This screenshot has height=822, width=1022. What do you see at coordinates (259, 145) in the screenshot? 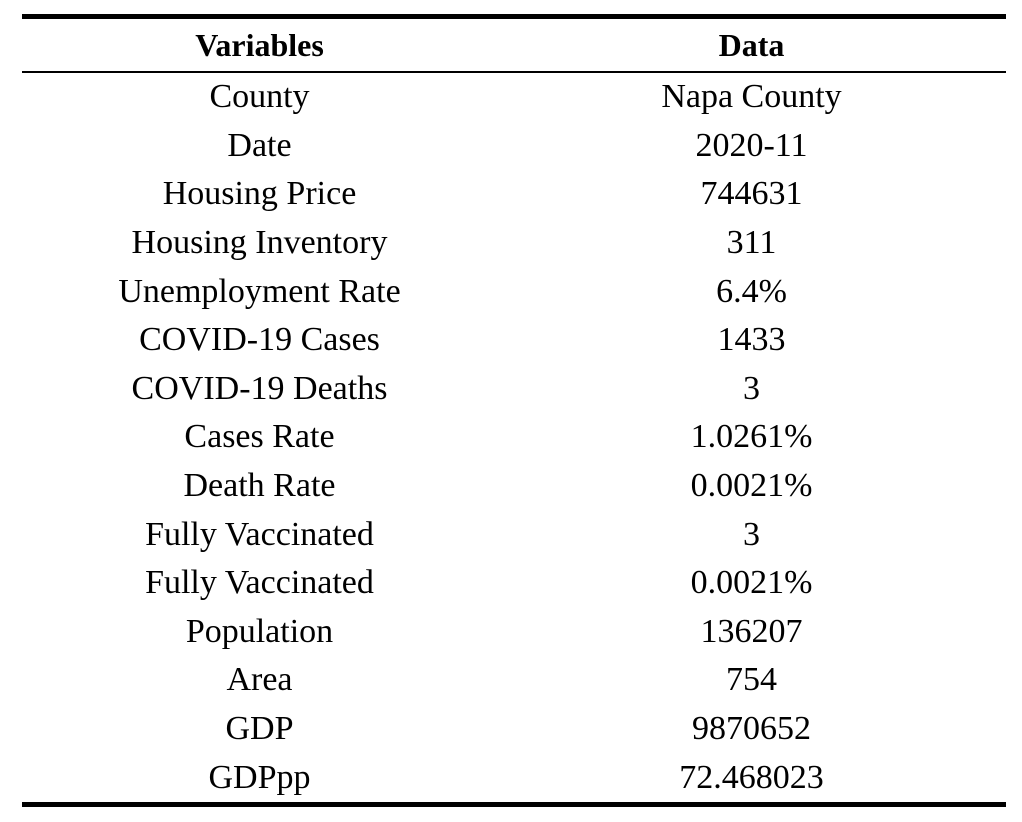
I see `variable-cell: Date` at bounding box center [259, 145].